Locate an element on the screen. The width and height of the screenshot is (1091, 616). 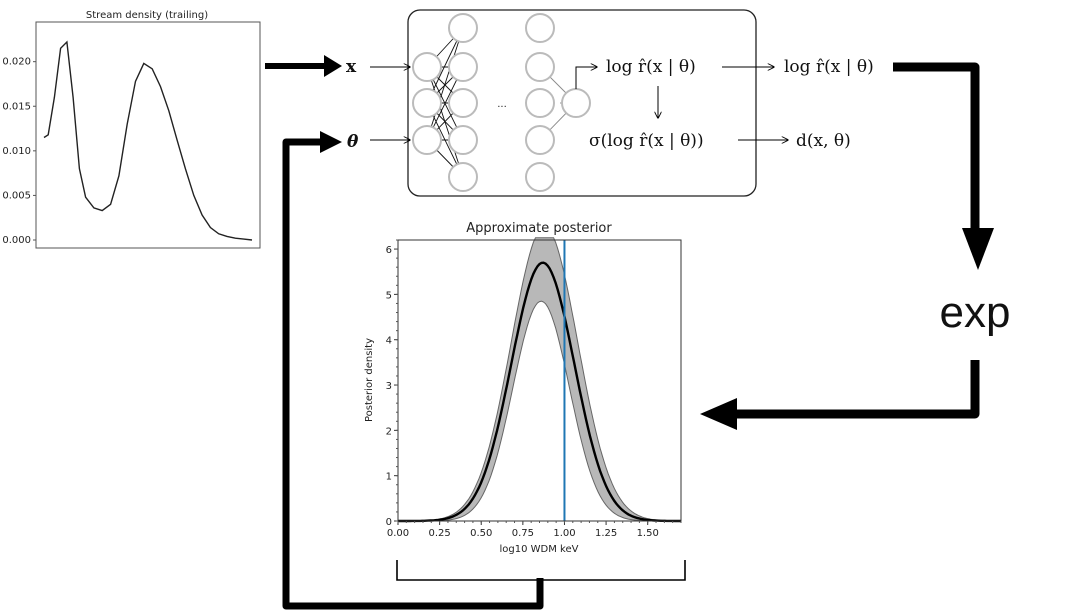
stream-chart-yticks: 0.000 0.005 0.010 0.015 0.020 is located at coordinates (19, 151).